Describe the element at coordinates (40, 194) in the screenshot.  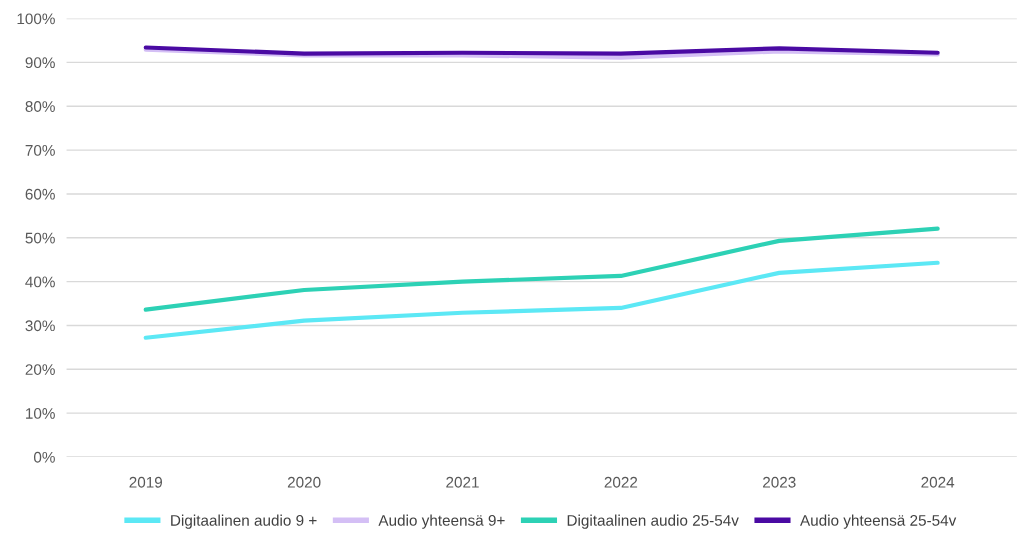
I see `y-tick-label: 60%` at that location.